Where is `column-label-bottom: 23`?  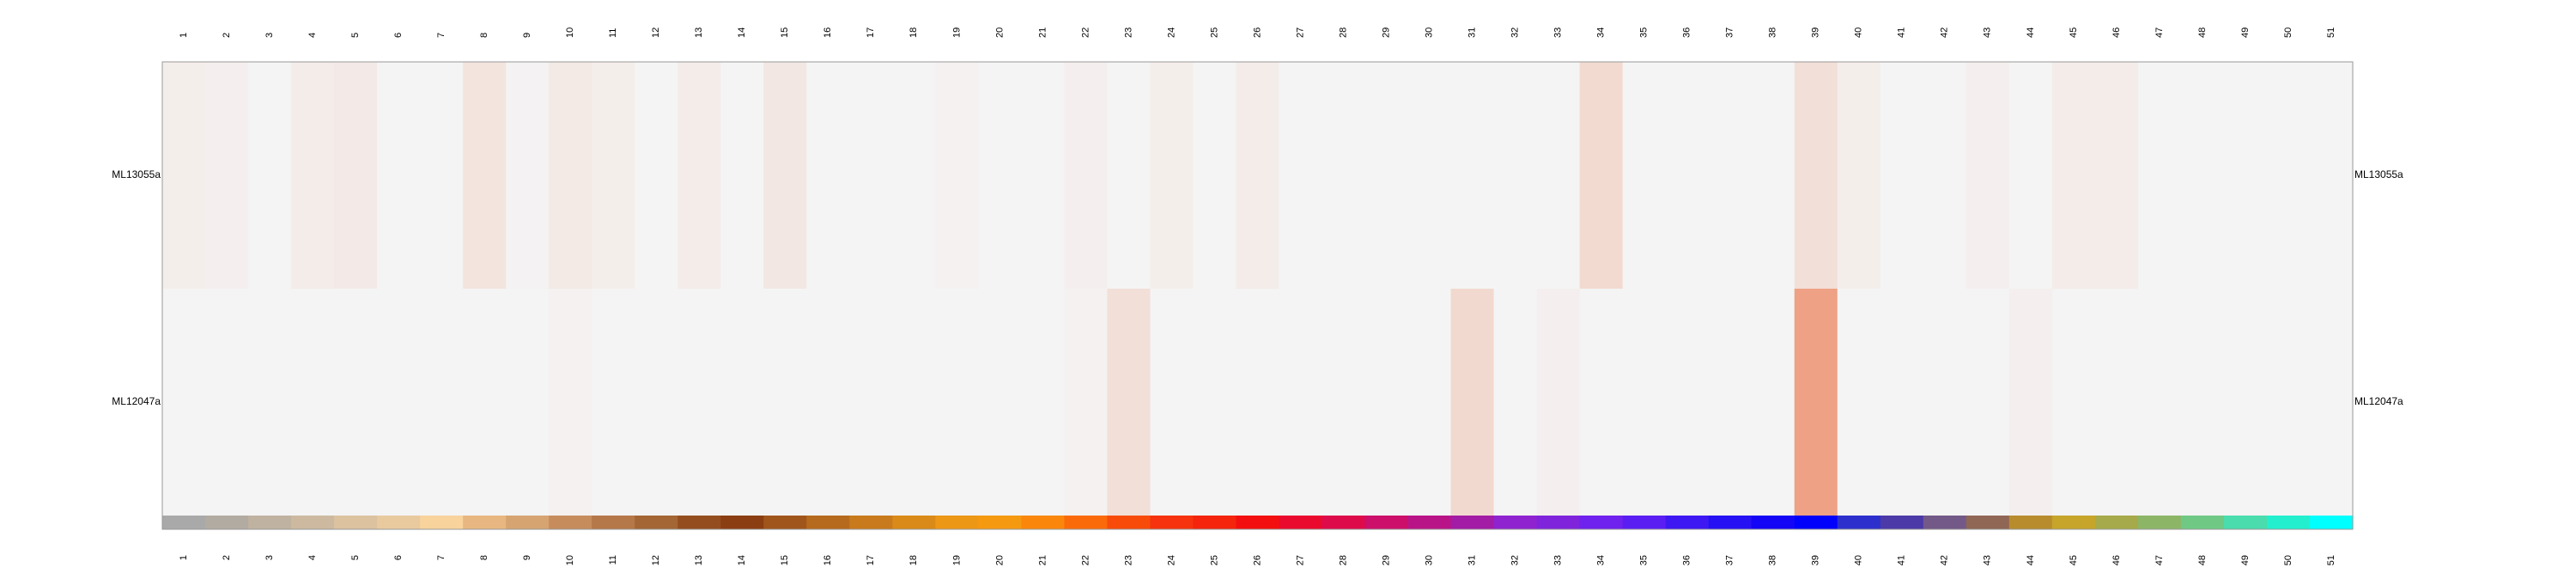 column-label-bottom: 23 is located at coordinates (1128, 560).